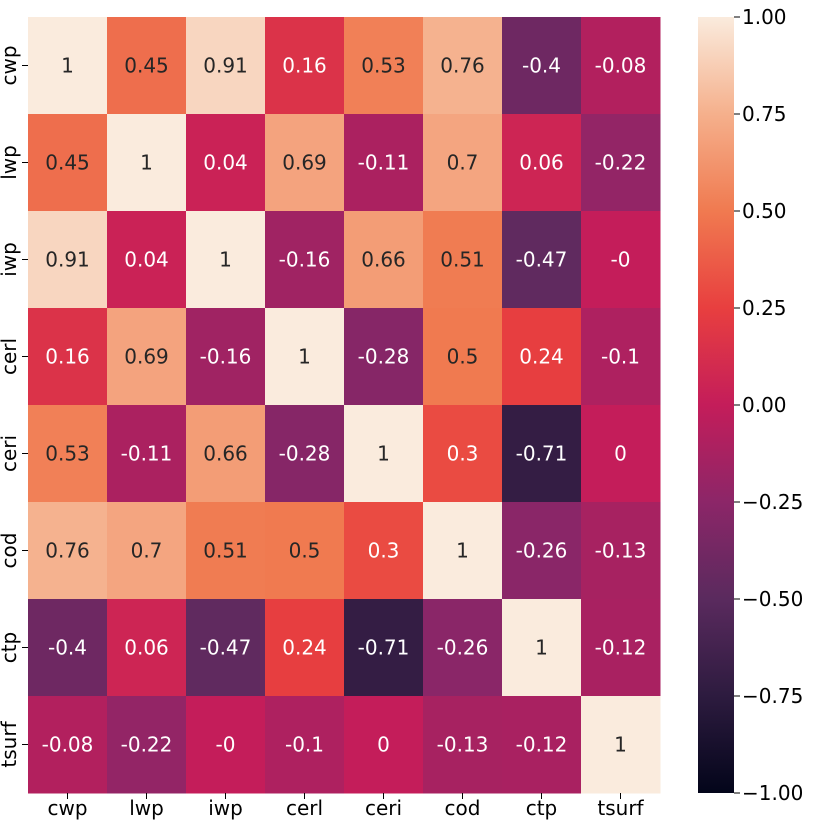 Image resolution: width=830 pixels, height=830 pixels. I want to click on heatmap-cell-ceri-tsurf, so click(621, 454).